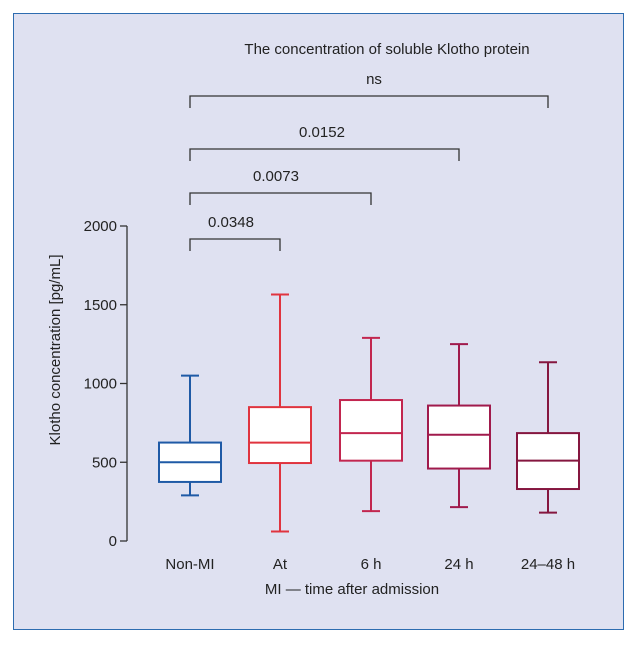 The height and width of the screenshot is (645, 640). What do you see at coordinates (352, 589) in the screenshot?
I see `x-axis-label: MI — time after admission` at bounding box center [352, 589].